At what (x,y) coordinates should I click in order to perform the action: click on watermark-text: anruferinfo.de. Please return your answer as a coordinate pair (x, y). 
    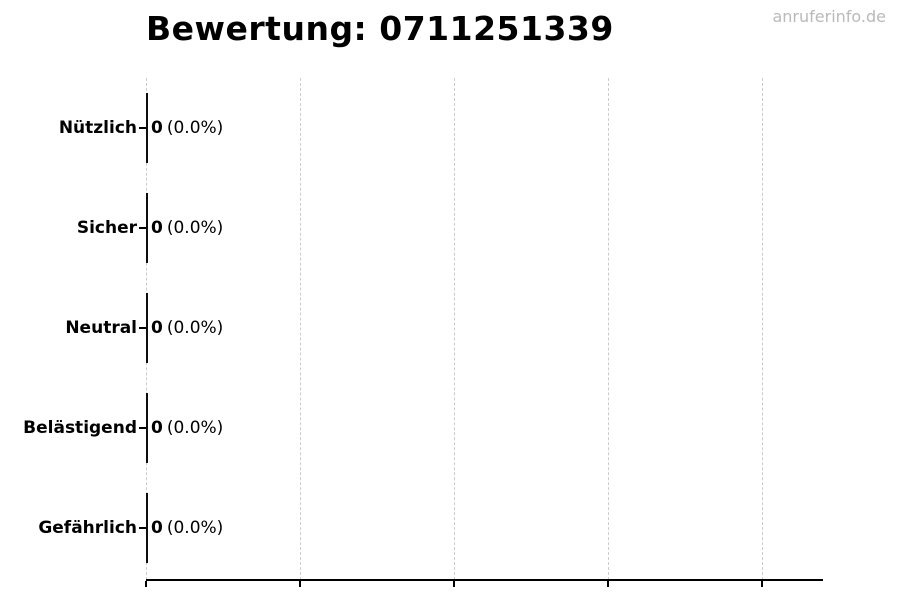
    Looking at the image, I should click on (829, 16).